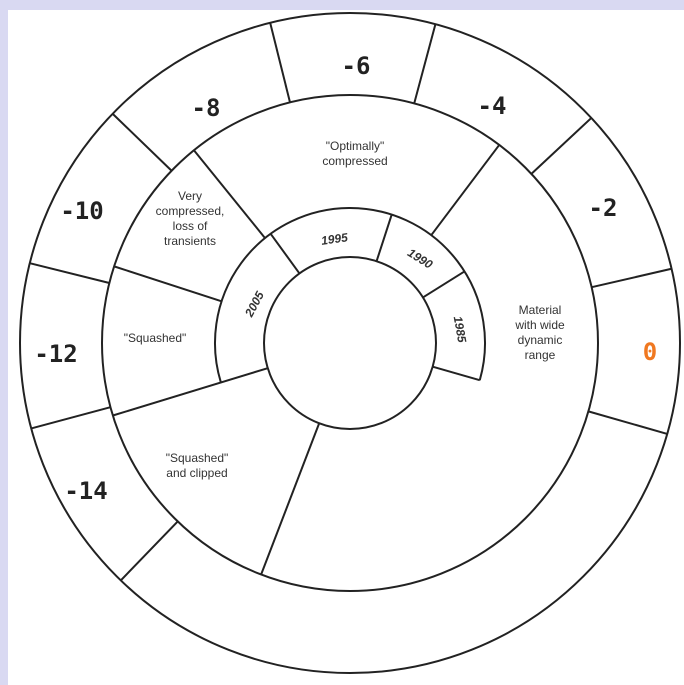 The width and height of the screenshot is (684, 685). I want to click on level-label: -2, so click(603, 208).